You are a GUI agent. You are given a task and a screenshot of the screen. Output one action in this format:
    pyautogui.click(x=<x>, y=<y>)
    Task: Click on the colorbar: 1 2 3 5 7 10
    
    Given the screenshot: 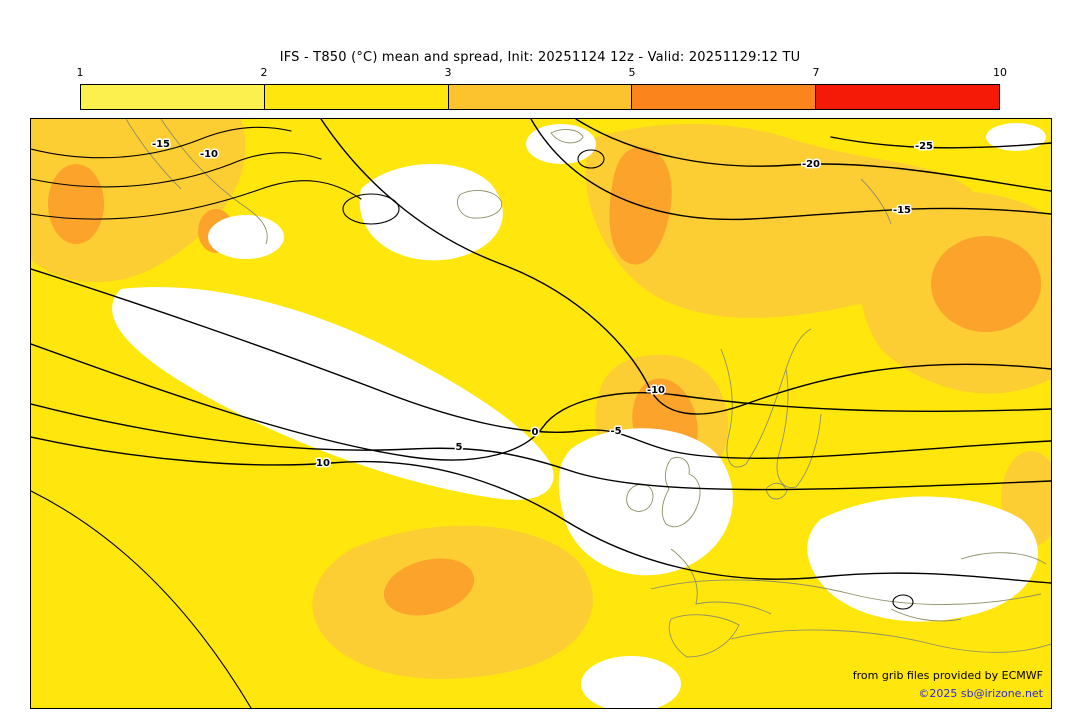 What is the action you would take?
    pyautogui.click(x=542, y=88)
    